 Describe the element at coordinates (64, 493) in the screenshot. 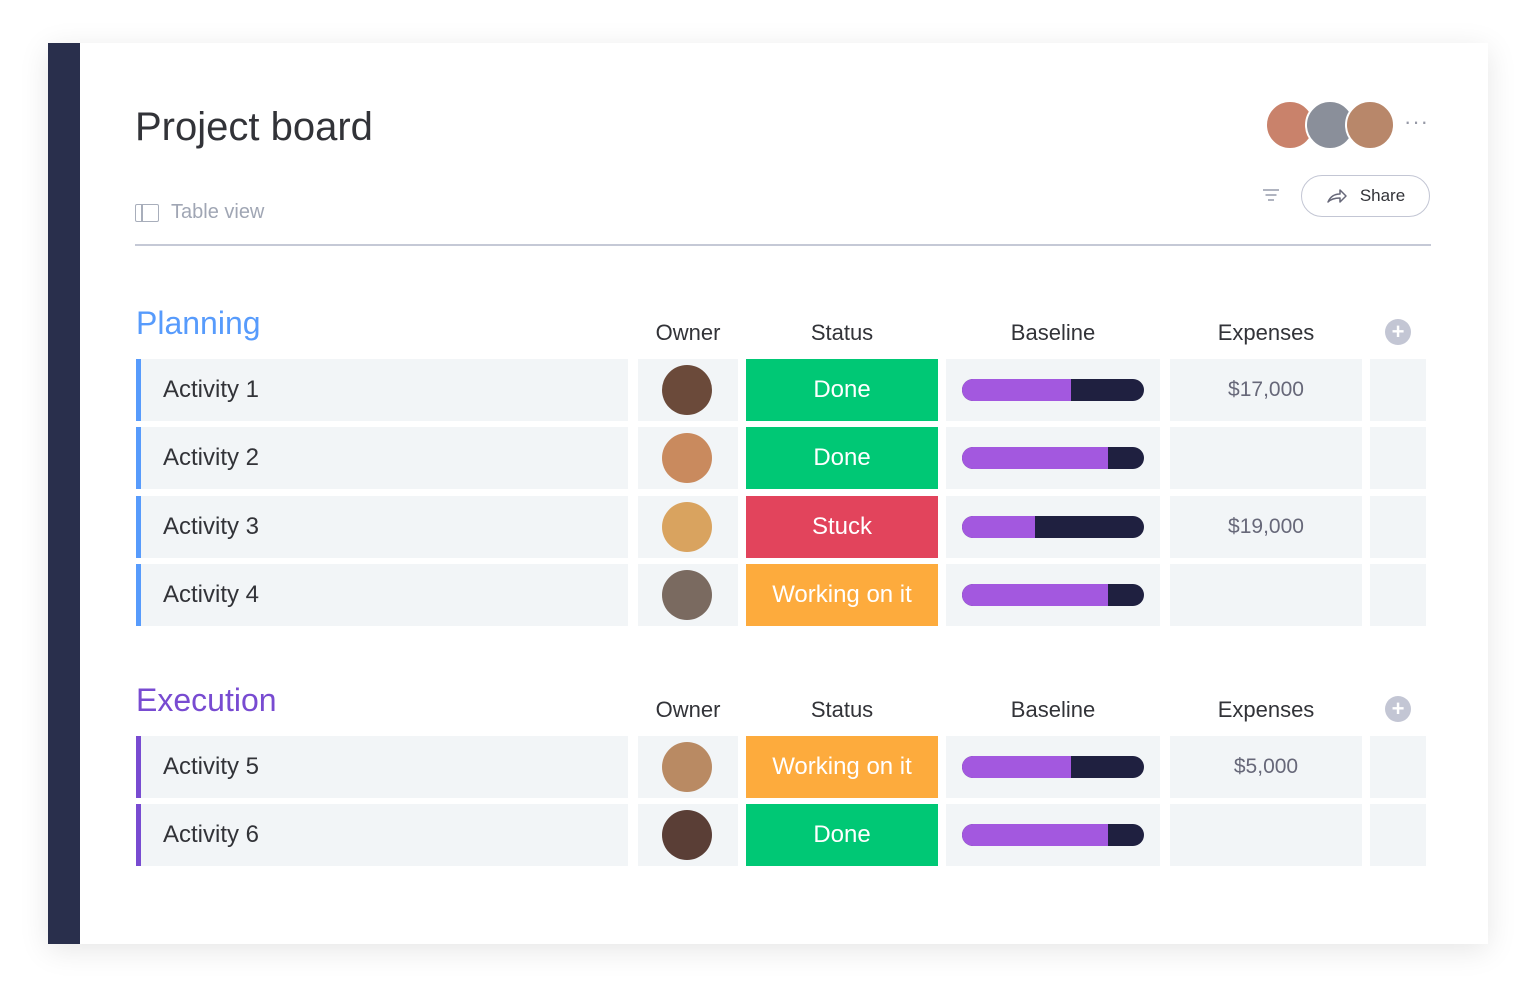

I see `left-sidebar` at that location.